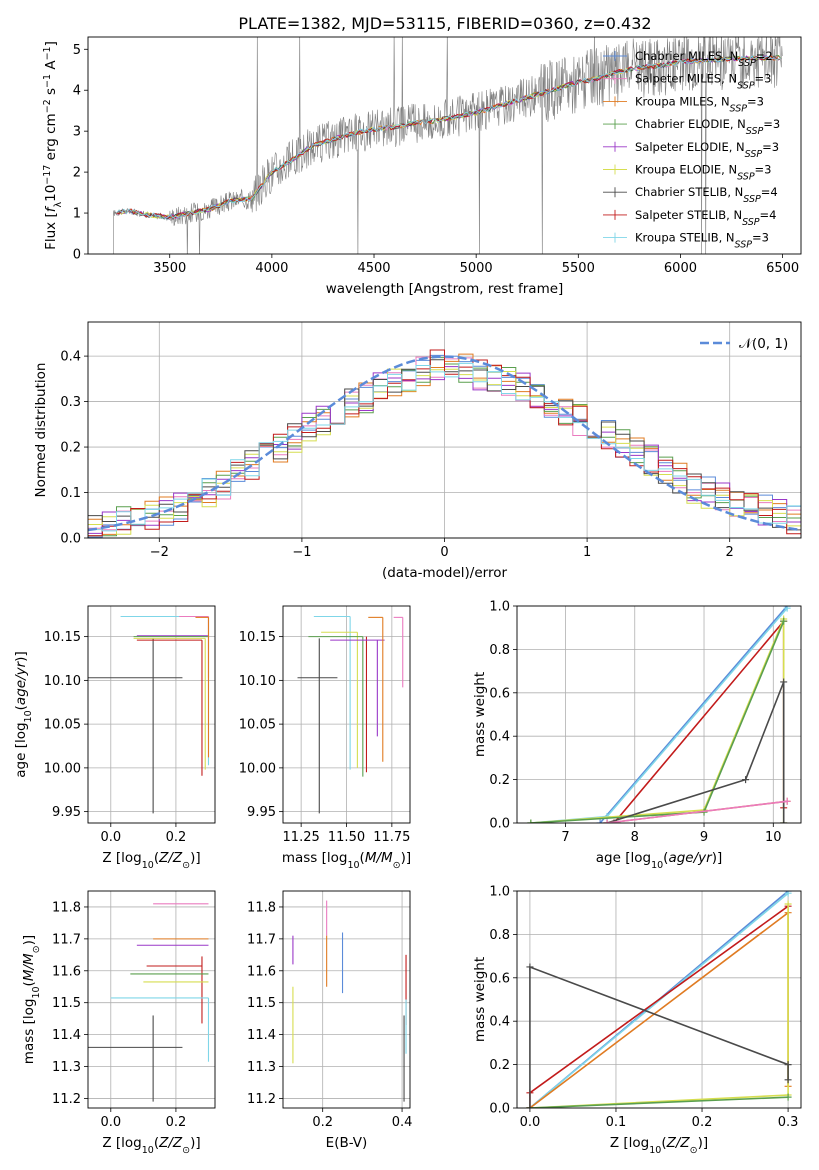 The image size is (819, 1170). I want to click on x-tick-label: 11.75, so click(391, 837).